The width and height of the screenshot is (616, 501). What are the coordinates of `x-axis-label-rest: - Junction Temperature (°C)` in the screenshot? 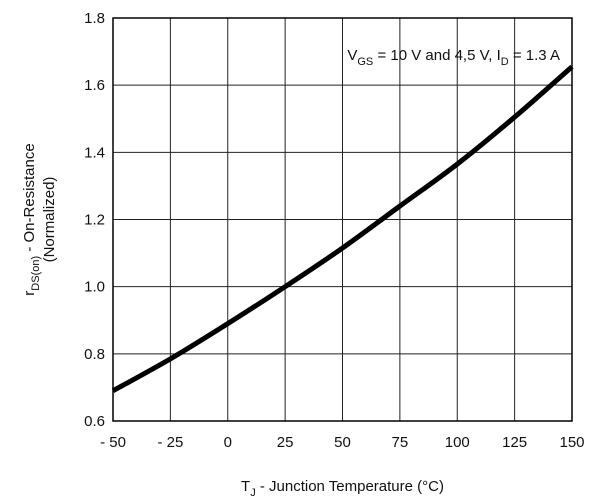 It's located at (350, 486).